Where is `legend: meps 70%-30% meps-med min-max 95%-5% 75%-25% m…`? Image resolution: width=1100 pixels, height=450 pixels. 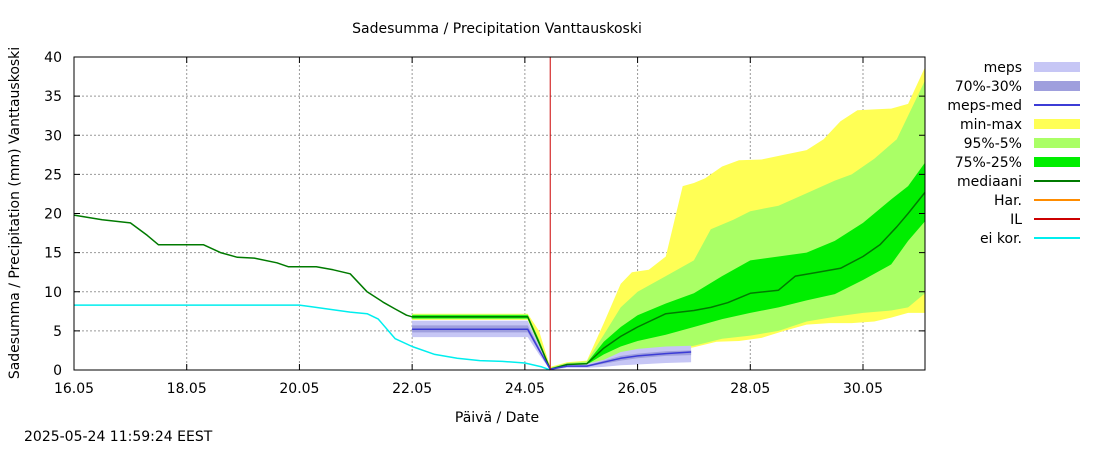 legend: meps 70%-30% meps-med min-max 95%-5% 75%-25% m… is located at coordinates (1013, 153).